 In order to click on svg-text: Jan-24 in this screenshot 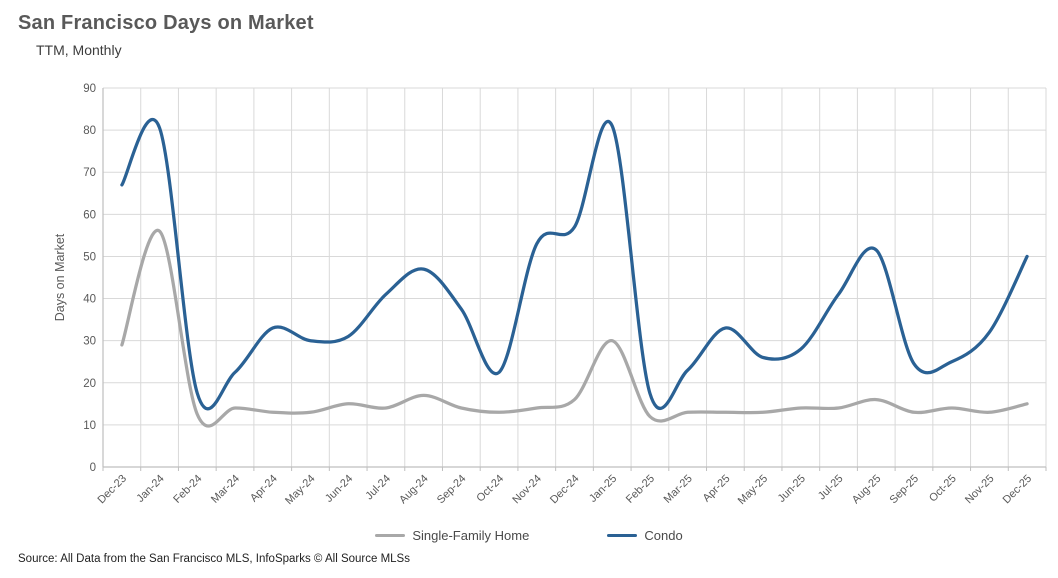, I will do `click(150, 489)`.